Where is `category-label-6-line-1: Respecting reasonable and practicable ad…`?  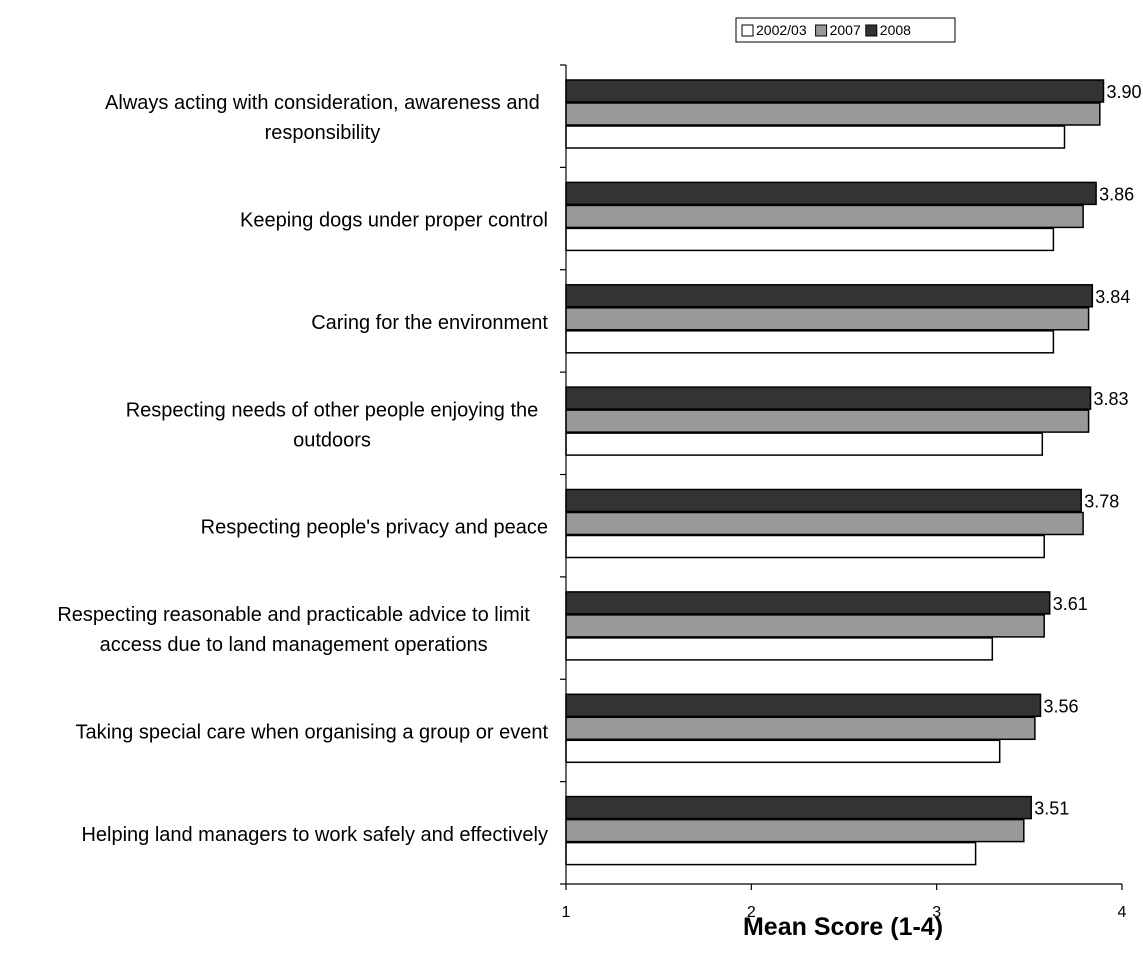
category-label-6-line-1: Respecting reasonable and practicable ad… is located at coordinates (293, 615).